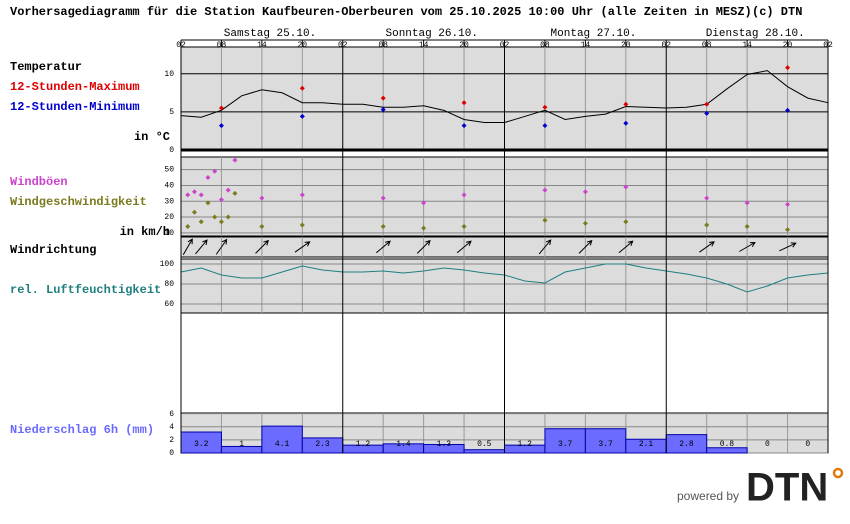 This screenshot has height=524, width=850. Describe the element at coordinates (241, 444) in the screenshot. I see `bar-label: 1` at that location.